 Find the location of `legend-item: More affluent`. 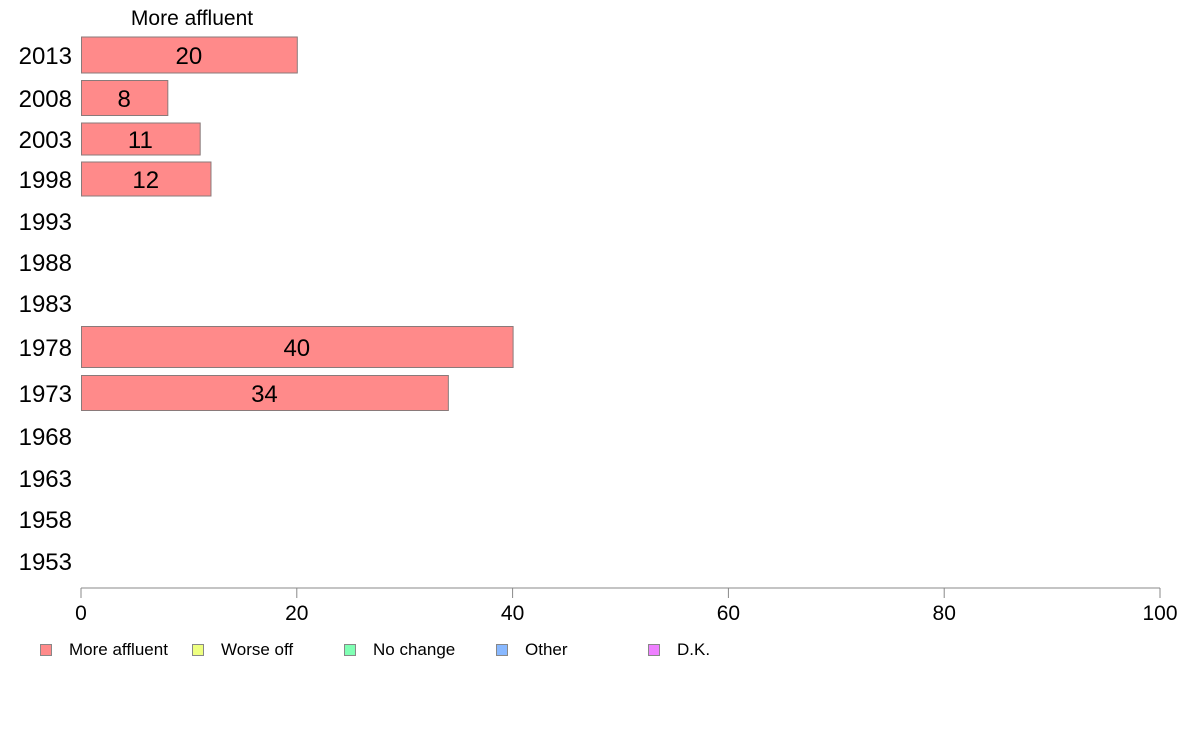

legend-item: More affluent is located at coordinates (104, 650).